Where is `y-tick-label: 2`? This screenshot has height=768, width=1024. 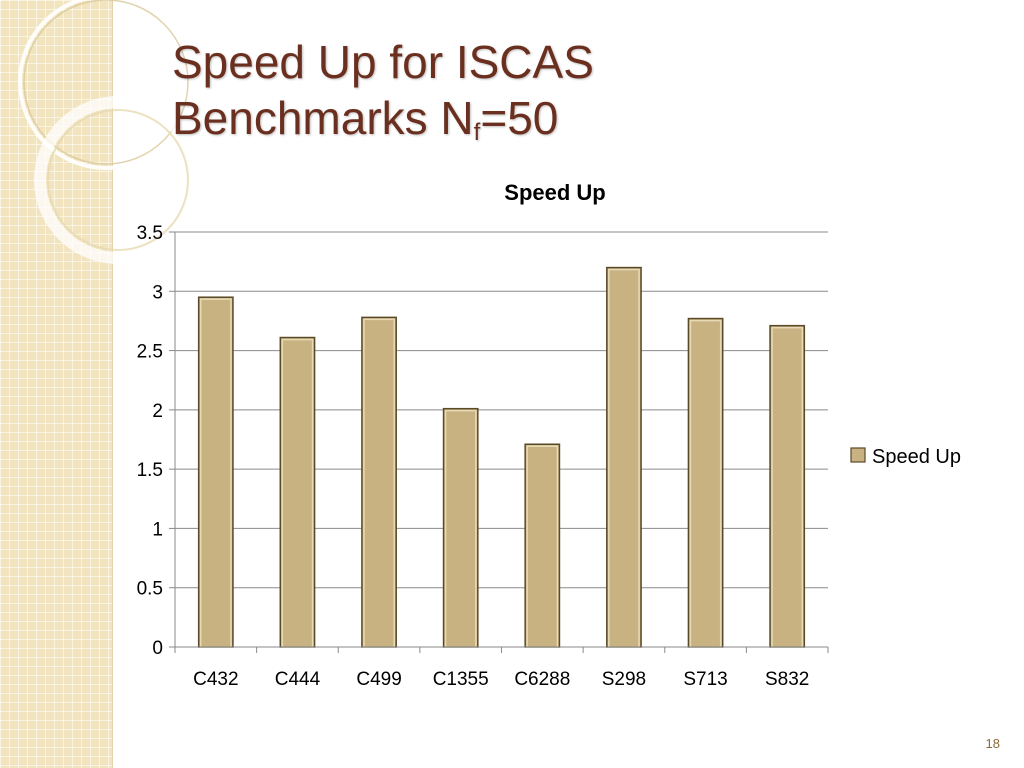
y-tick-label: 2 is located at coordinates (157, 411).